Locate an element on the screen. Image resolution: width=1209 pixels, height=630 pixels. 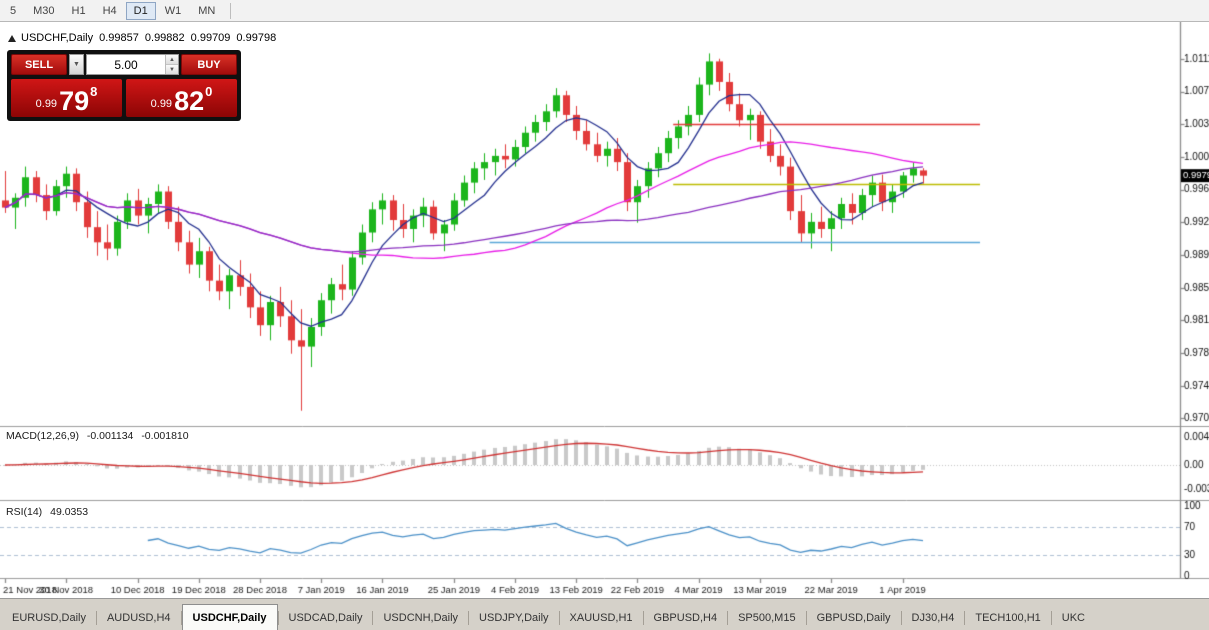
tab-usdjpy-daily: USDJPY,Daily is located at coordinates (514, 618).